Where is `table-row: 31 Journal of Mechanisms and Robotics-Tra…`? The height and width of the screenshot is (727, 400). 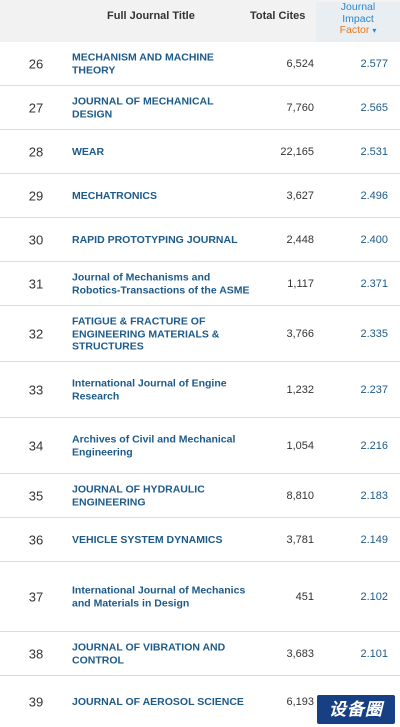
table-row: 31 Journal of Mechanisms and Robotics-Tra… is located at coordinates (200, 284).